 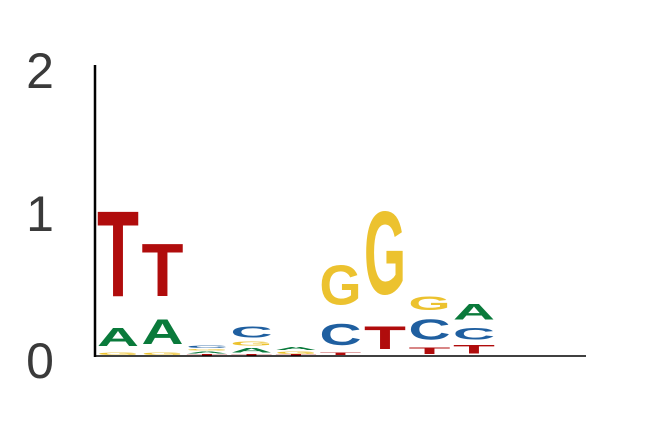 I want to click on y-tick-label-0: 0, so click(x=40, y=361).